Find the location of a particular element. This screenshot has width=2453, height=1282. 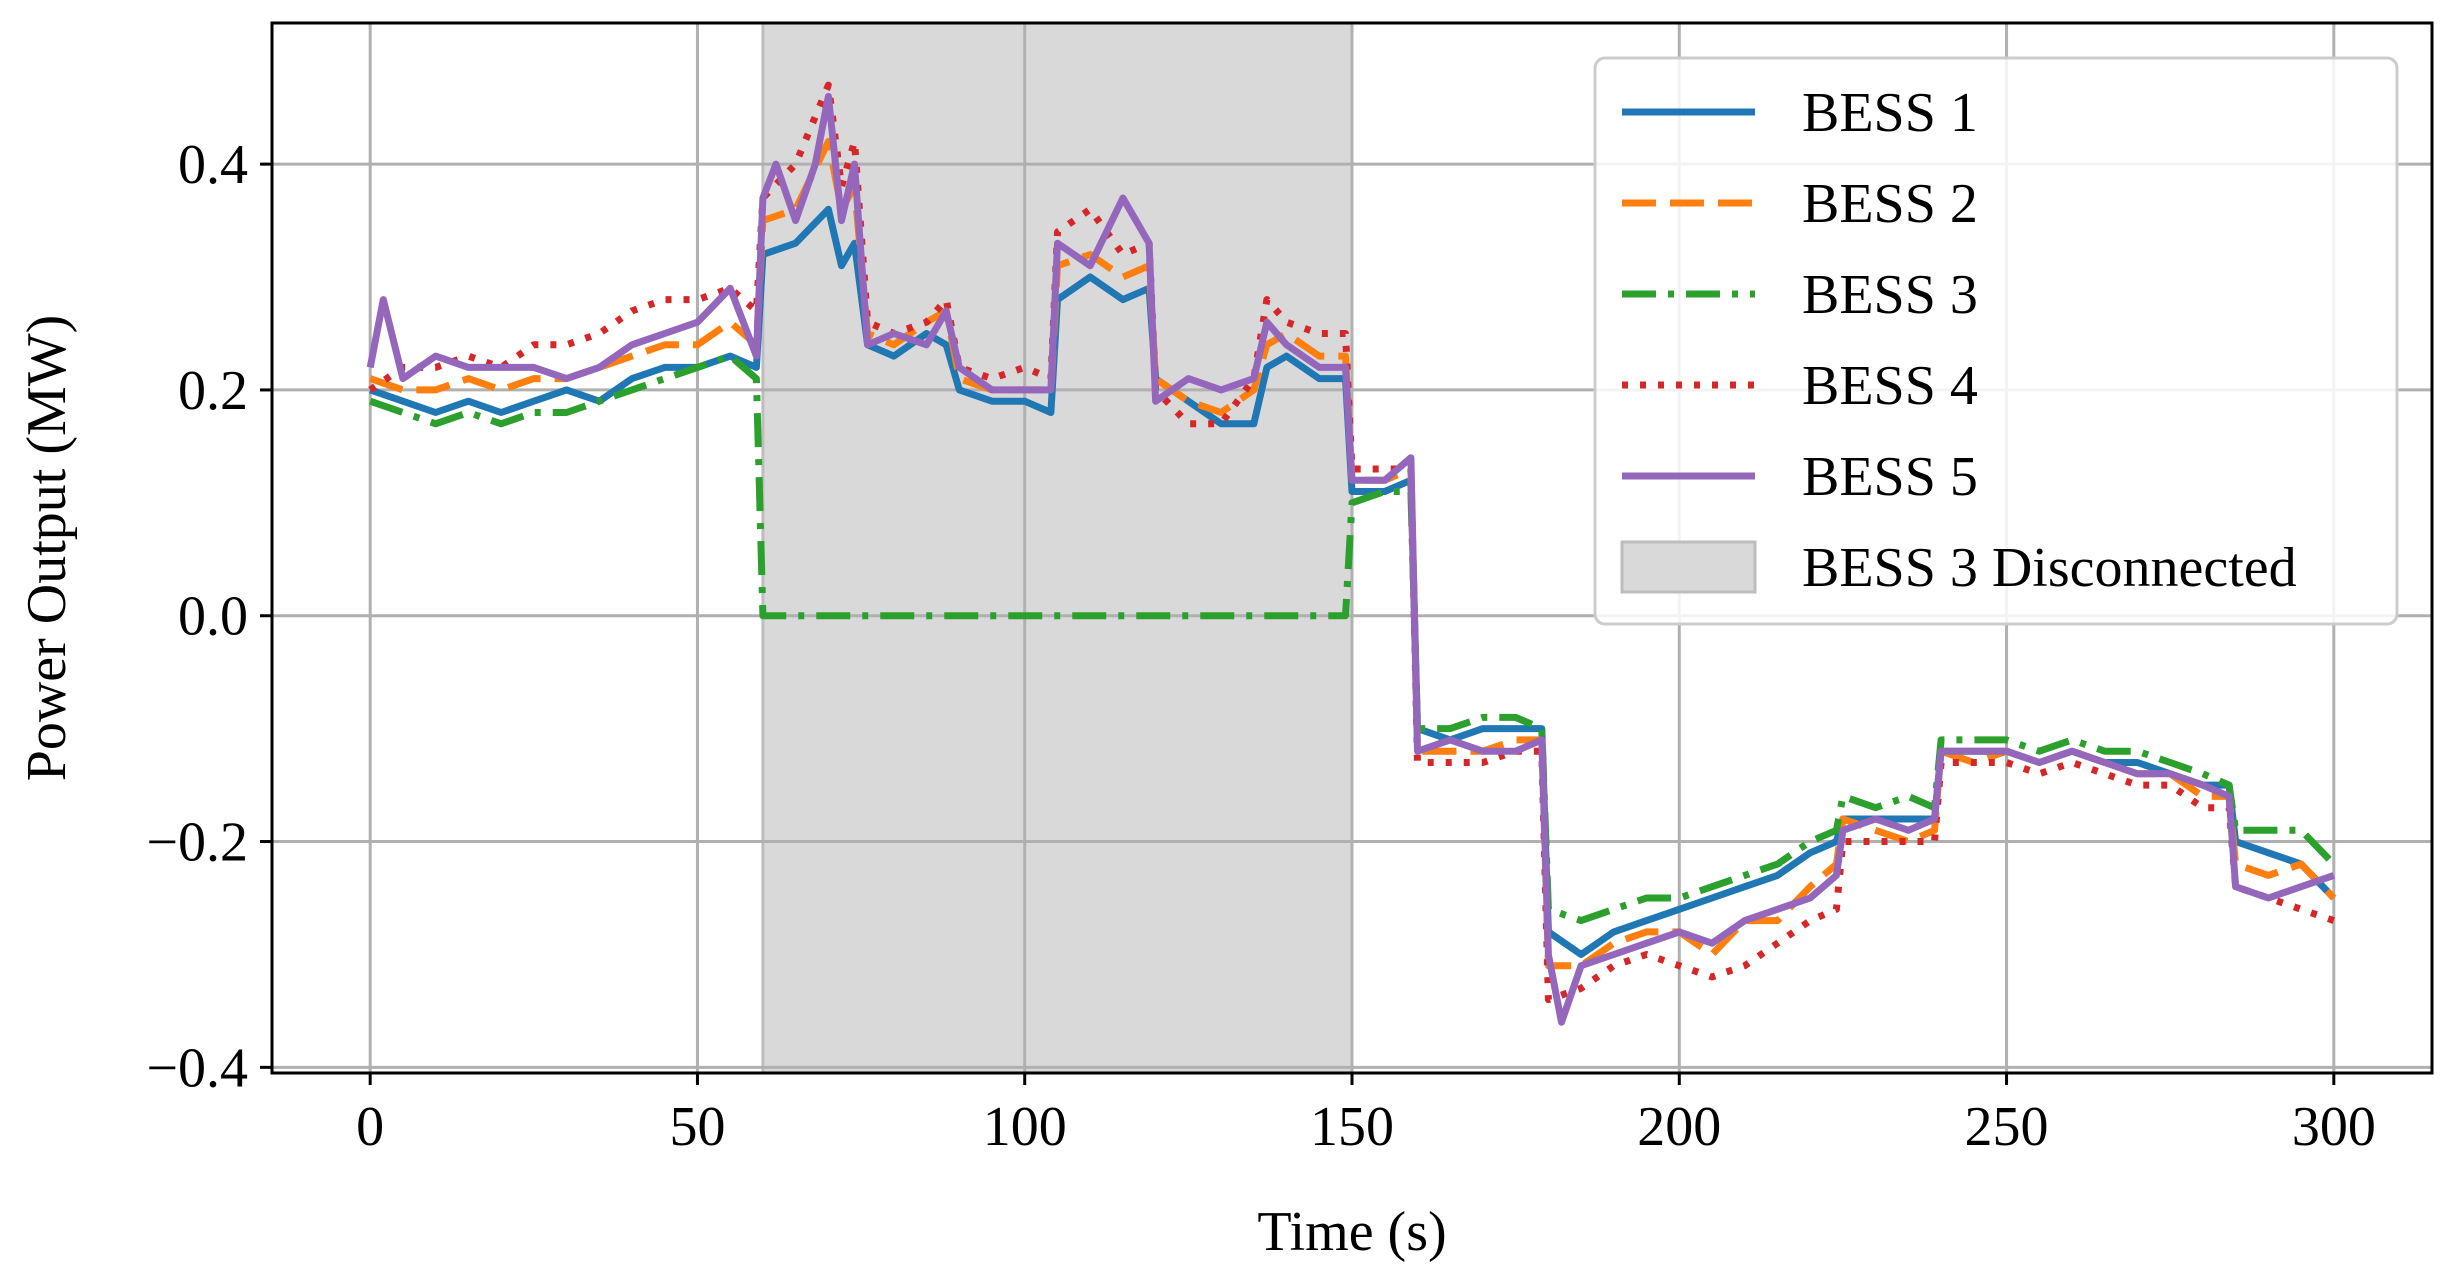

legend-label-bess-3: BESS 3 is located at coordinates (1890, 295).